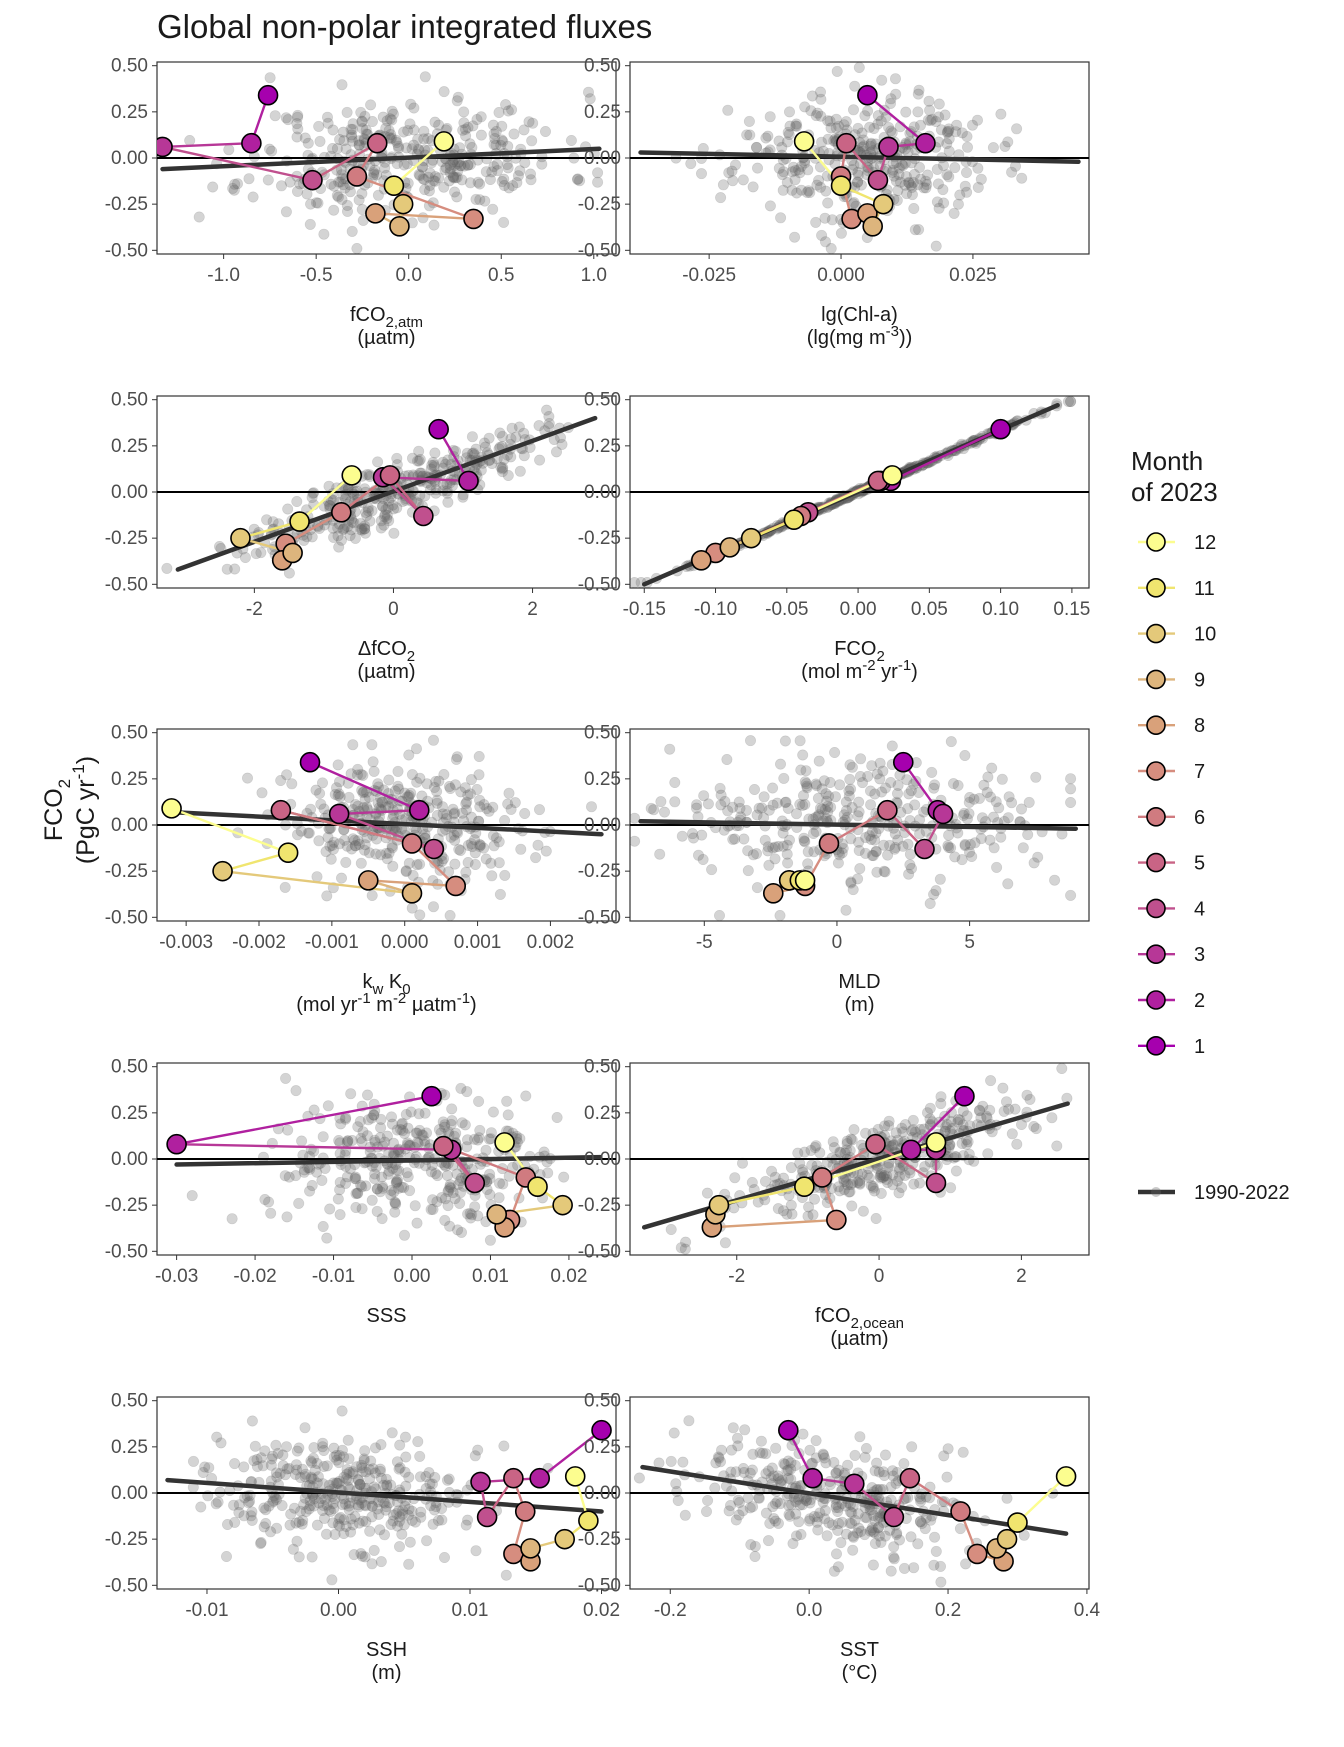  Describe the element at coordinates (1087, 1610) in the screenshot. I see `x-tick-label: 0.4` at that location.